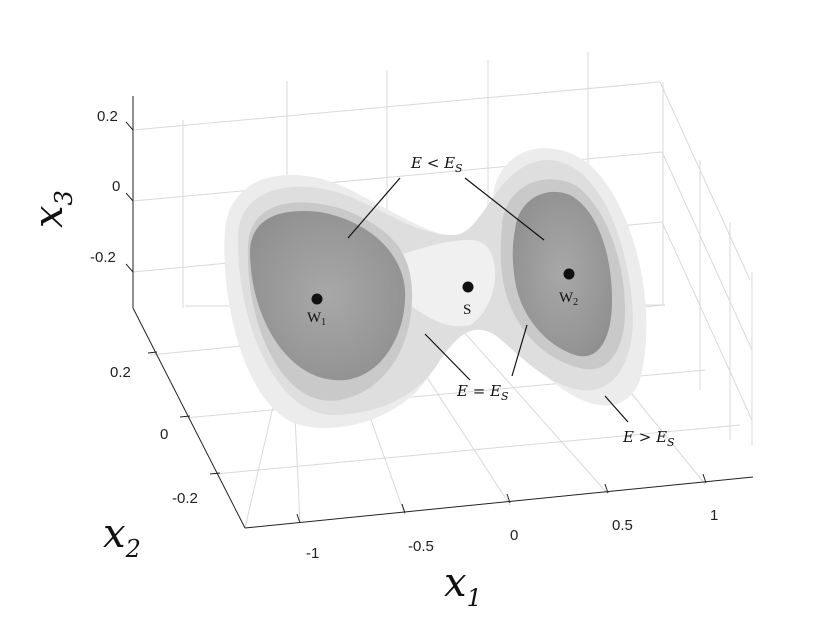  What do you see at coordinates (312, 553) in the screenshot?
I see `x1-tick-label: -1` at bounding box center [312, 553].